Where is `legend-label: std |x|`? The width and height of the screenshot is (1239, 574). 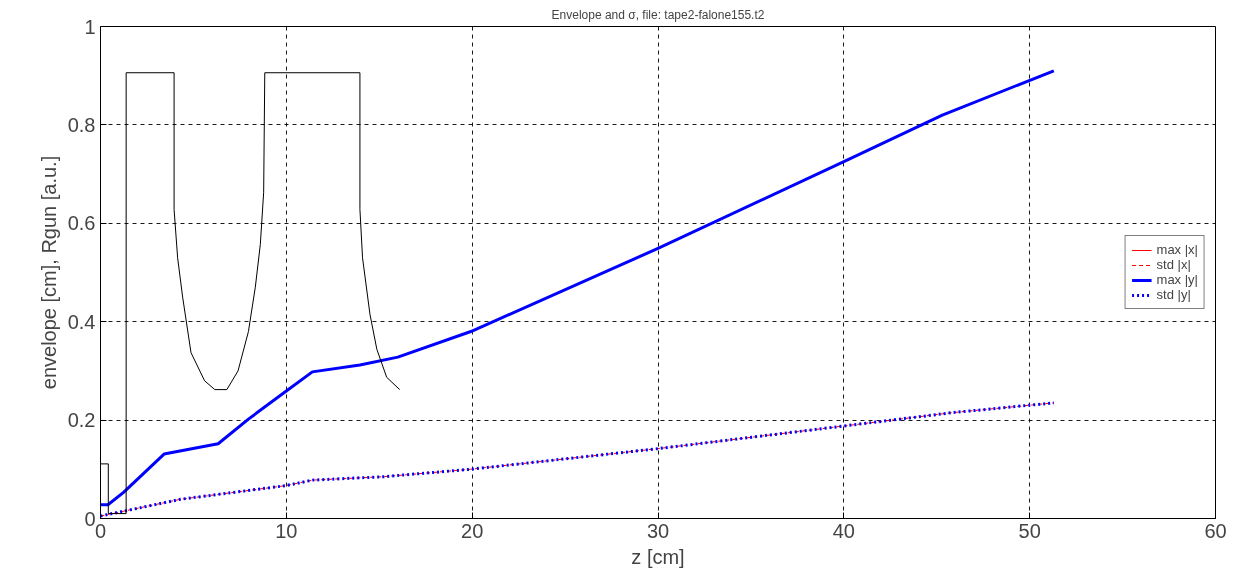
legend-label: std |x| is located at coordinates (1173, 264).